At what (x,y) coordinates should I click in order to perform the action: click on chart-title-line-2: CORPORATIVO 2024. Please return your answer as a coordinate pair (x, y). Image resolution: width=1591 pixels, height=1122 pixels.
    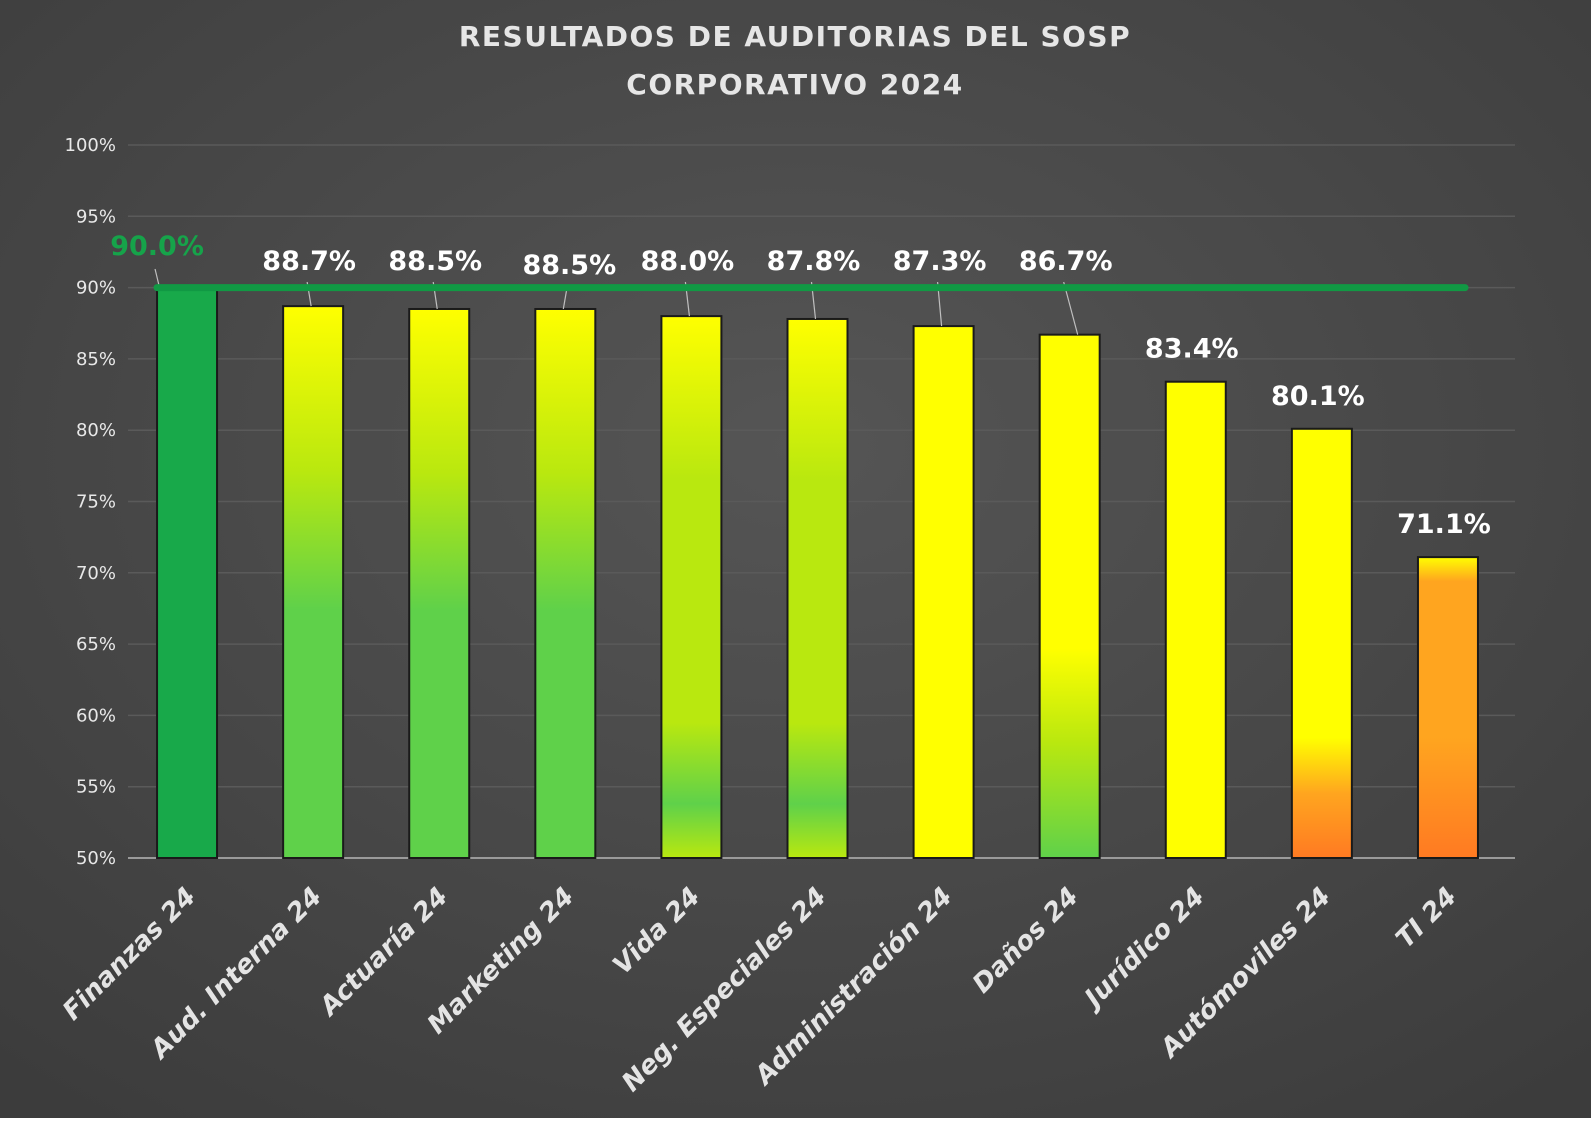
    Looking at the image, I should click on (794, 84).